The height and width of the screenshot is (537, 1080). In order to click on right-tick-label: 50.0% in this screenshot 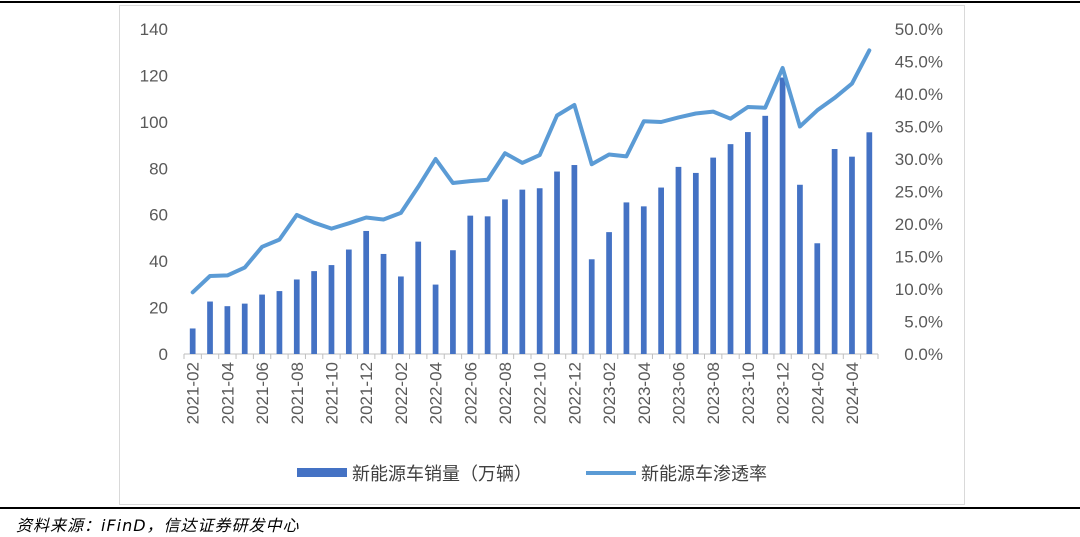, I will do `click(919, 29)`.